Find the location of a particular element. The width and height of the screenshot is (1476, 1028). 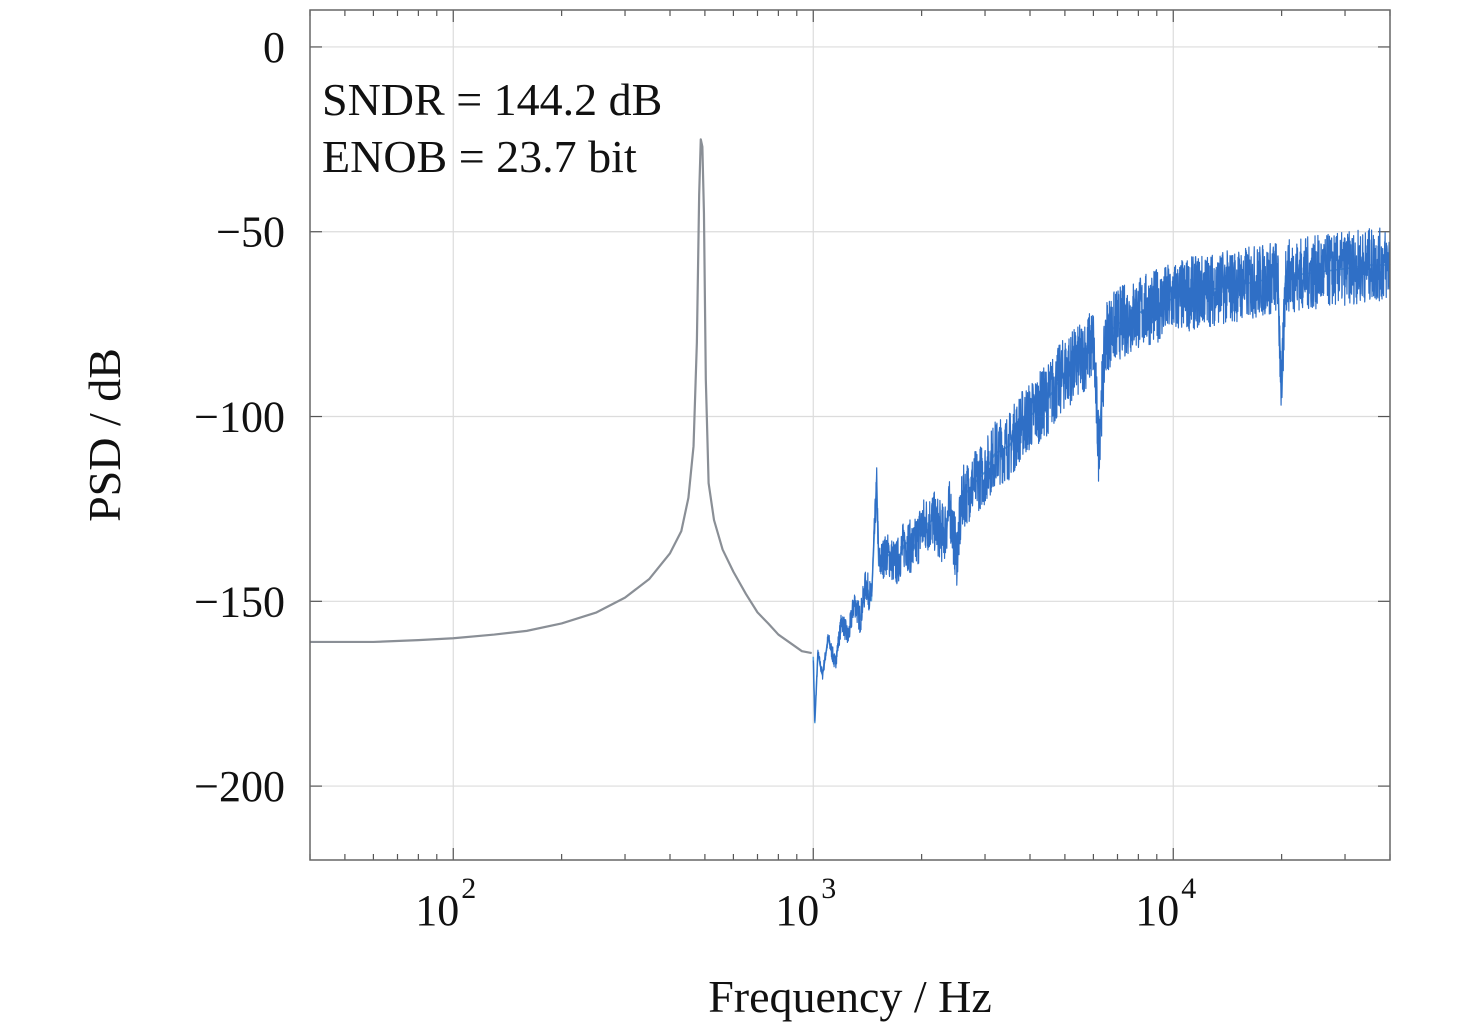

y-tick-label-3: −150 is located at coordinates (239, 601).